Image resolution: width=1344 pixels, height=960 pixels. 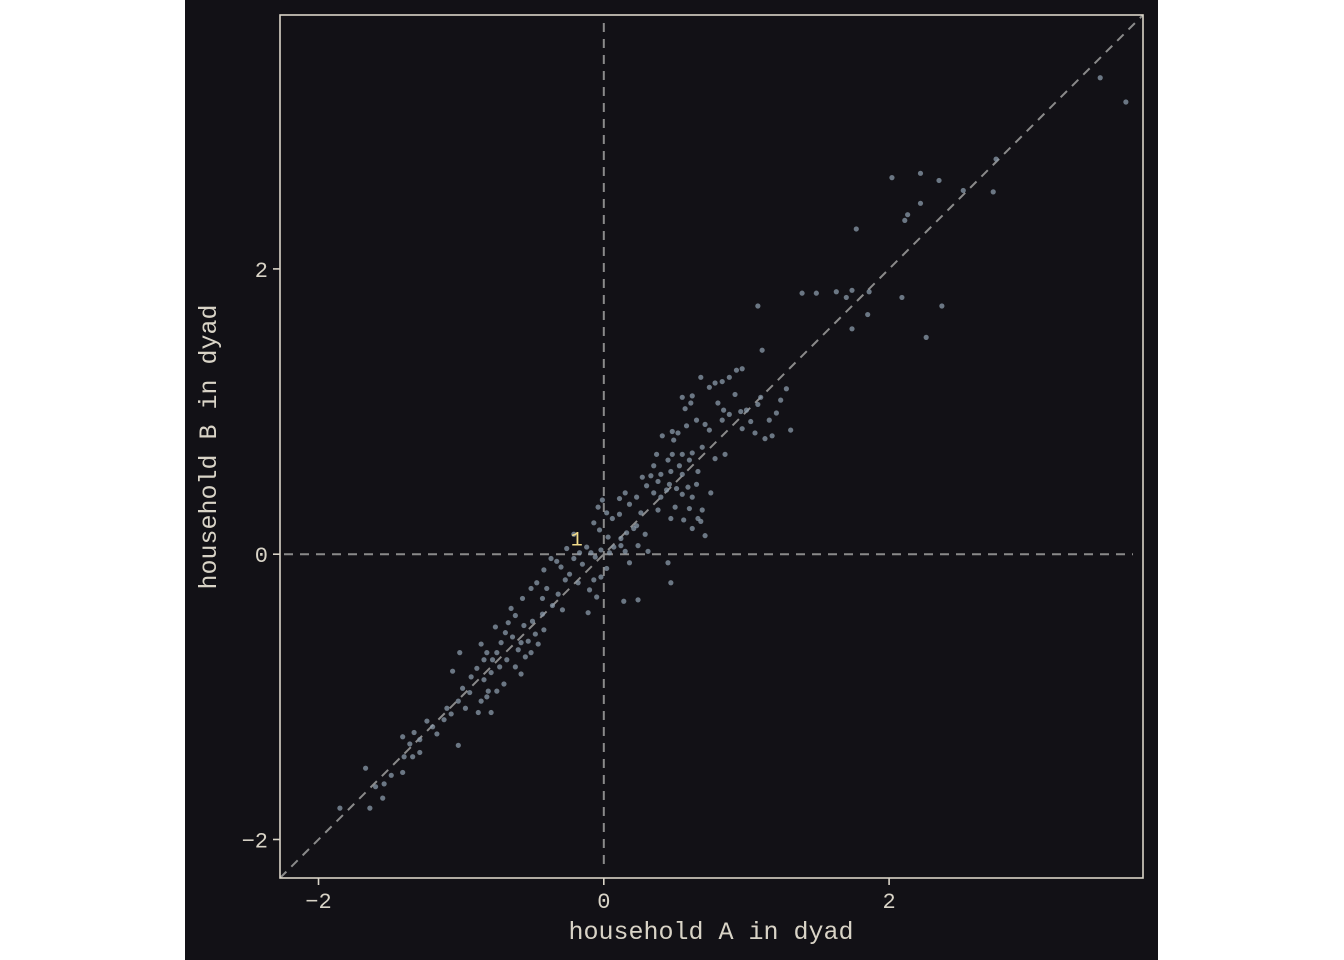 I want to click on x-tick-label-1: 0, so click(x=603, y=902).